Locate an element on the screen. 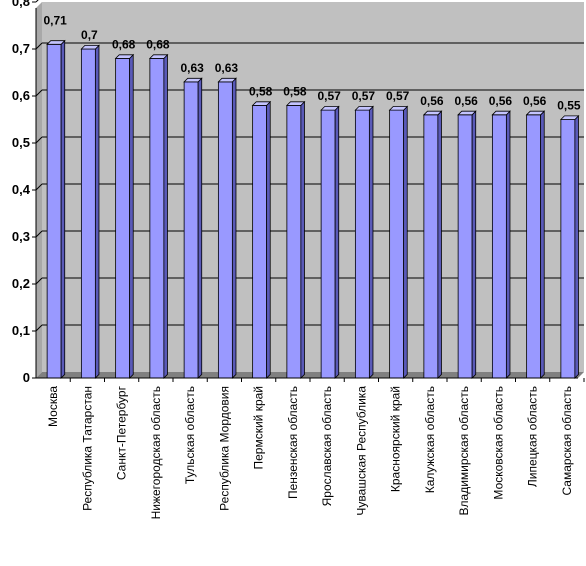 The height and width of the screenshot is (566, 586). category-label: Липецкая область is located at coordinates (533, 436).